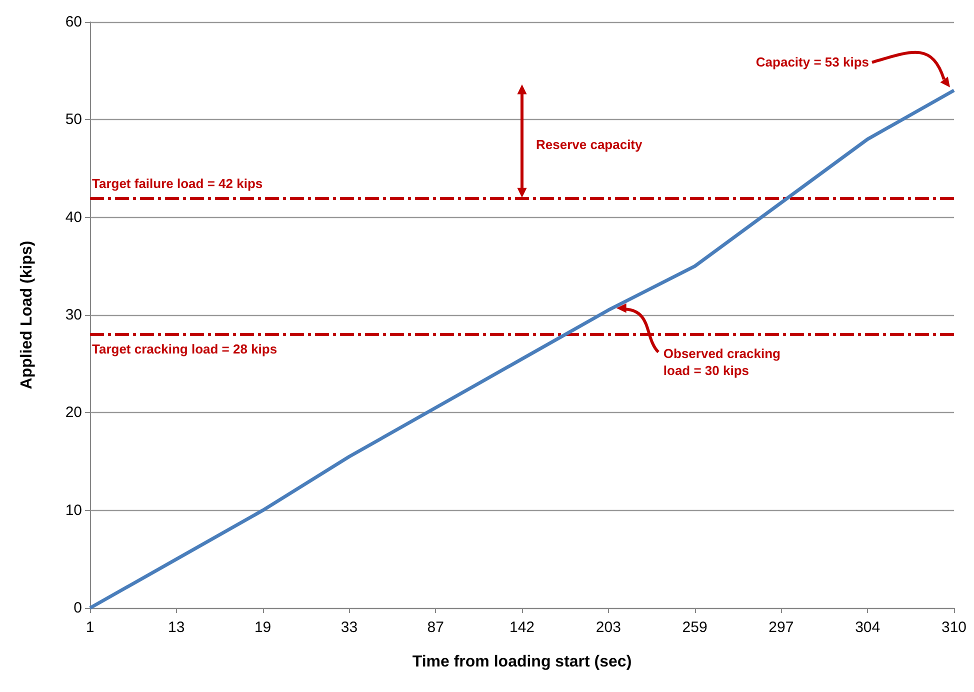  Describe the element at coordinates (78, 608) in the screenshot. I see `y-tick-label: 0` at that location.